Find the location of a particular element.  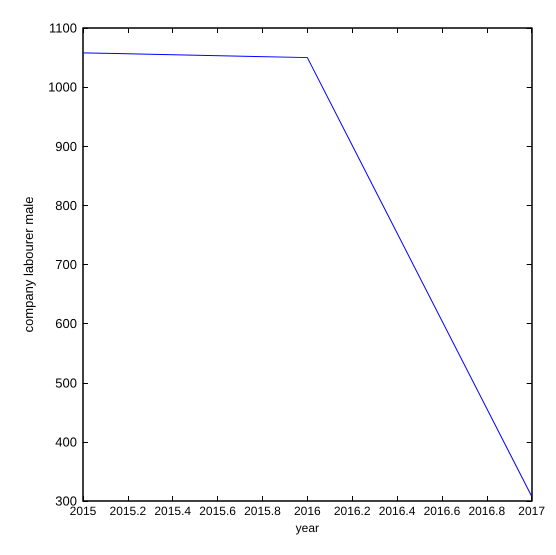

x-tick-label: 2017 is located at coordinates (532, 511).